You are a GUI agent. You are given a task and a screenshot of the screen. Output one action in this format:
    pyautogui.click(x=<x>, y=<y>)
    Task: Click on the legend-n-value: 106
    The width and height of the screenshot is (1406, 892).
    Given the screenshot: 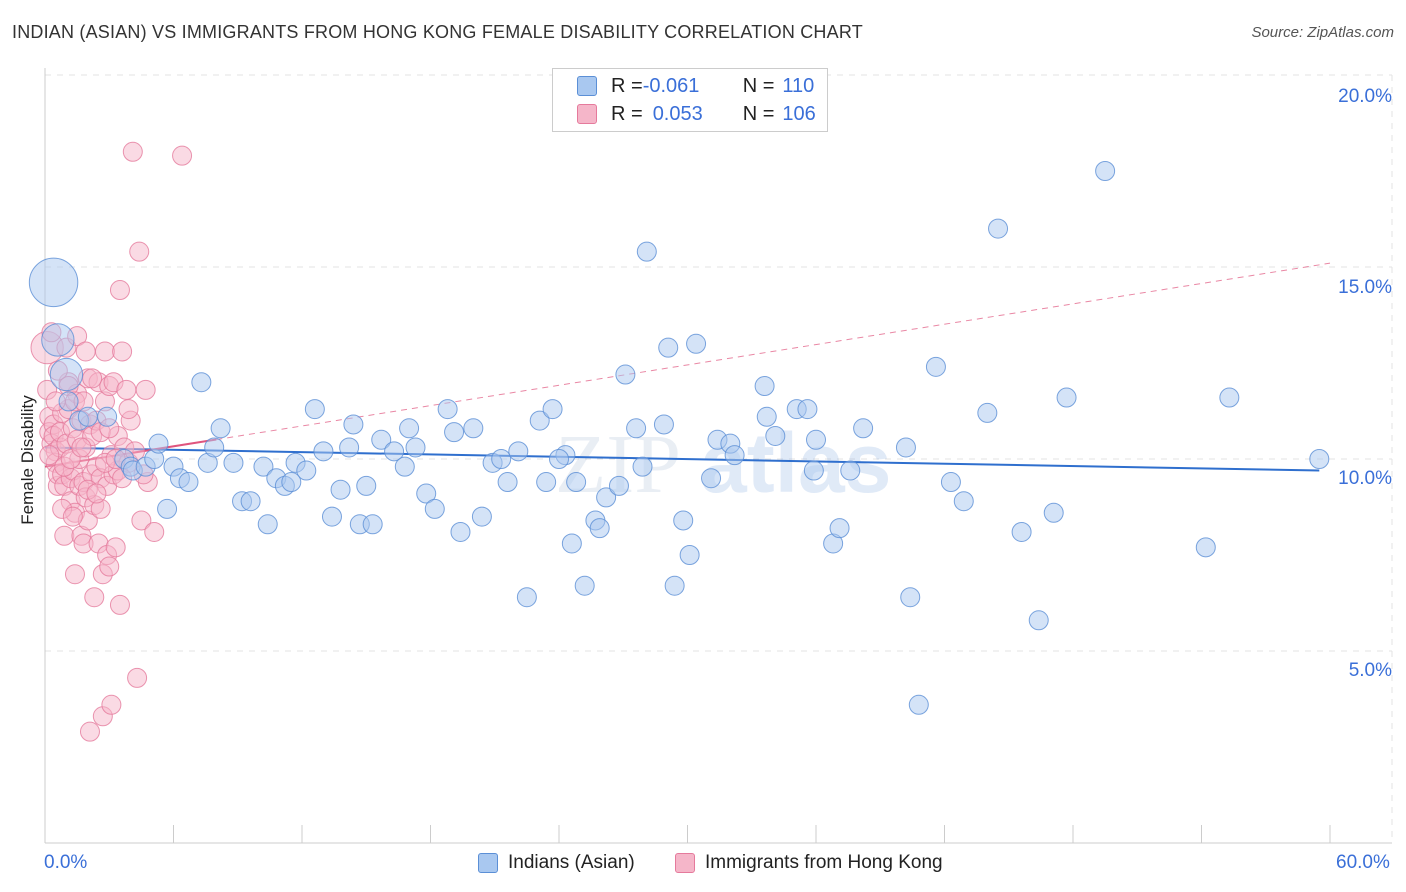 What is the action you would take?
    pyautogui.click(x=799, y=113)
    